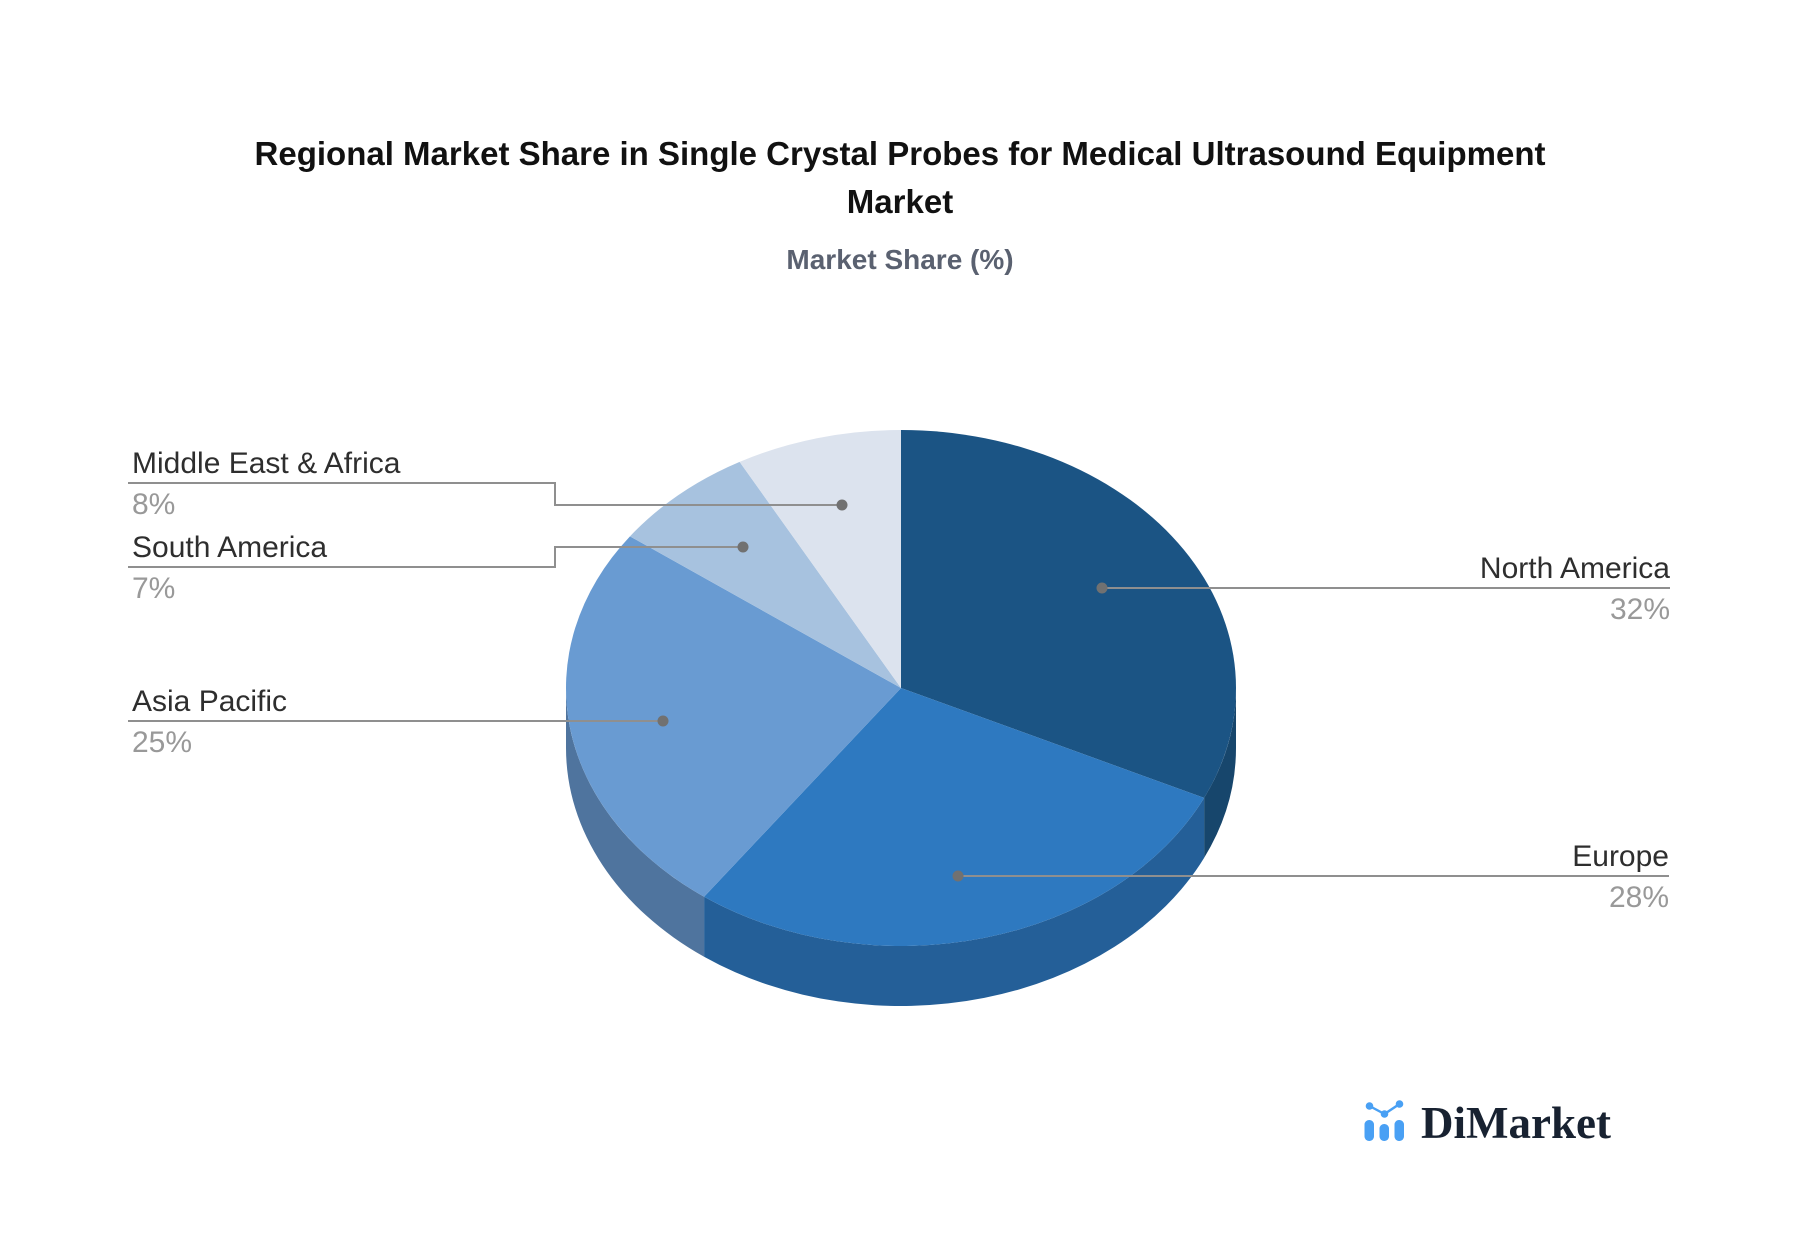 Image resolution: width=1800 pixels, height=1252 pixels. What do you see at coordinates (210, 701) in the screenshot?
I see `slice-label-asia-pacific: Asia Pacific` at bounding box center [210, 701].